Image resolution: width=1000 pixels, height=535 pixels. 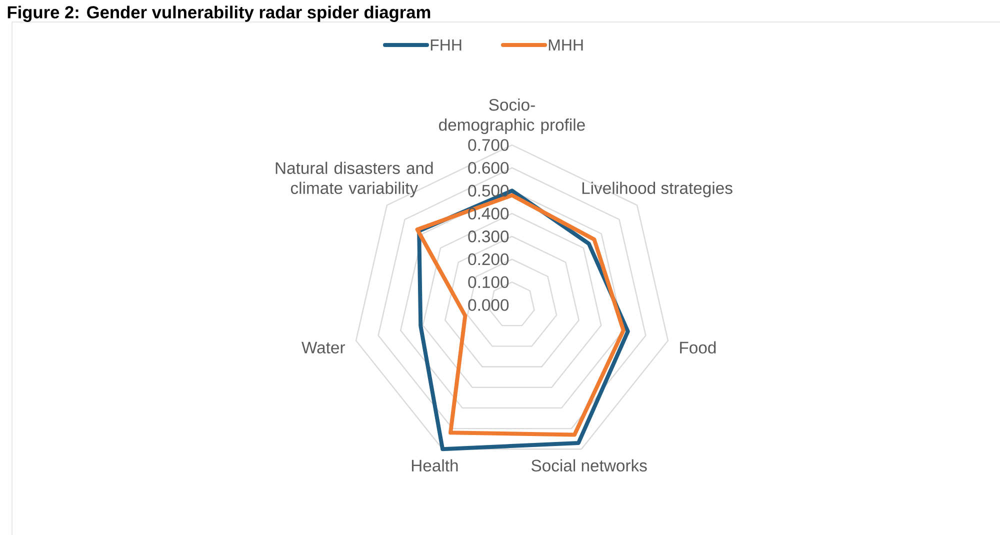 I want to click on spoke-label: Water, so click(x=324, y=348).